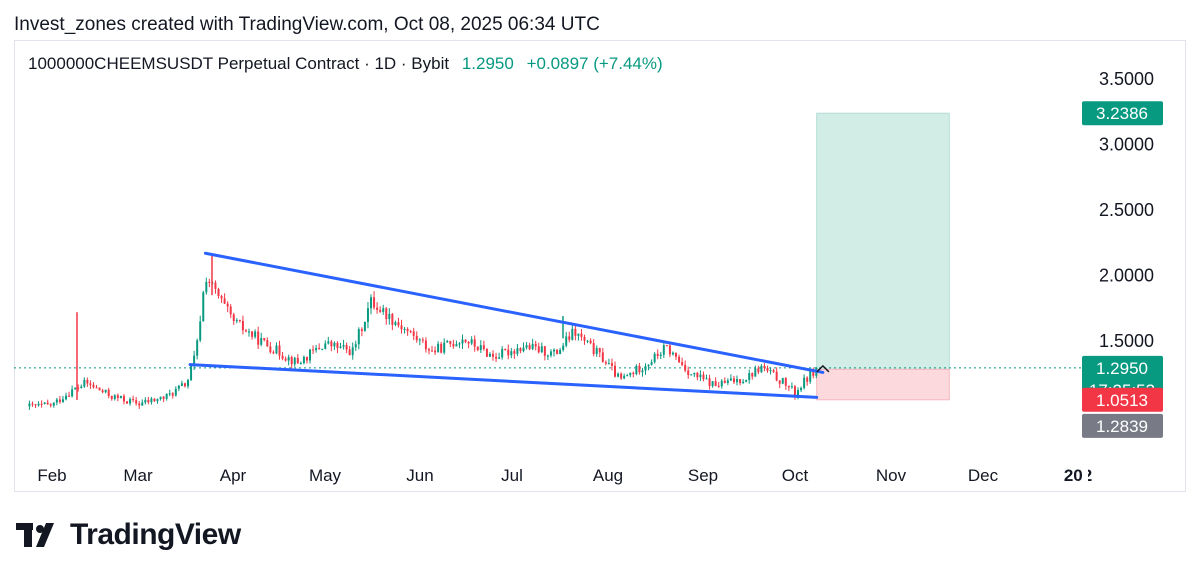  Describe the element at coordinates (514, 312) in the screenshot. I see `trendline-upper` at that location.